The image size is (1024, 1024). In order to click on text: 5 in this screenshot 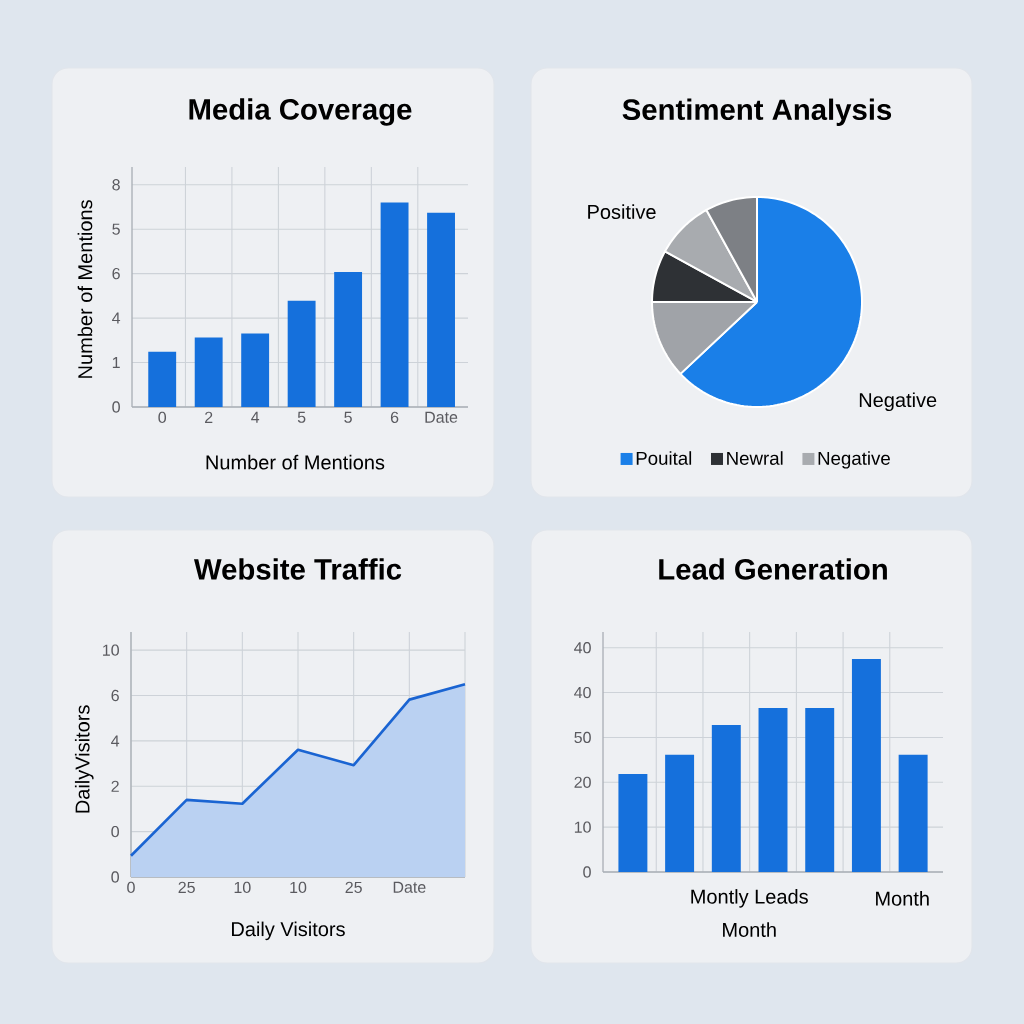, I will do `click(116, 229)`.